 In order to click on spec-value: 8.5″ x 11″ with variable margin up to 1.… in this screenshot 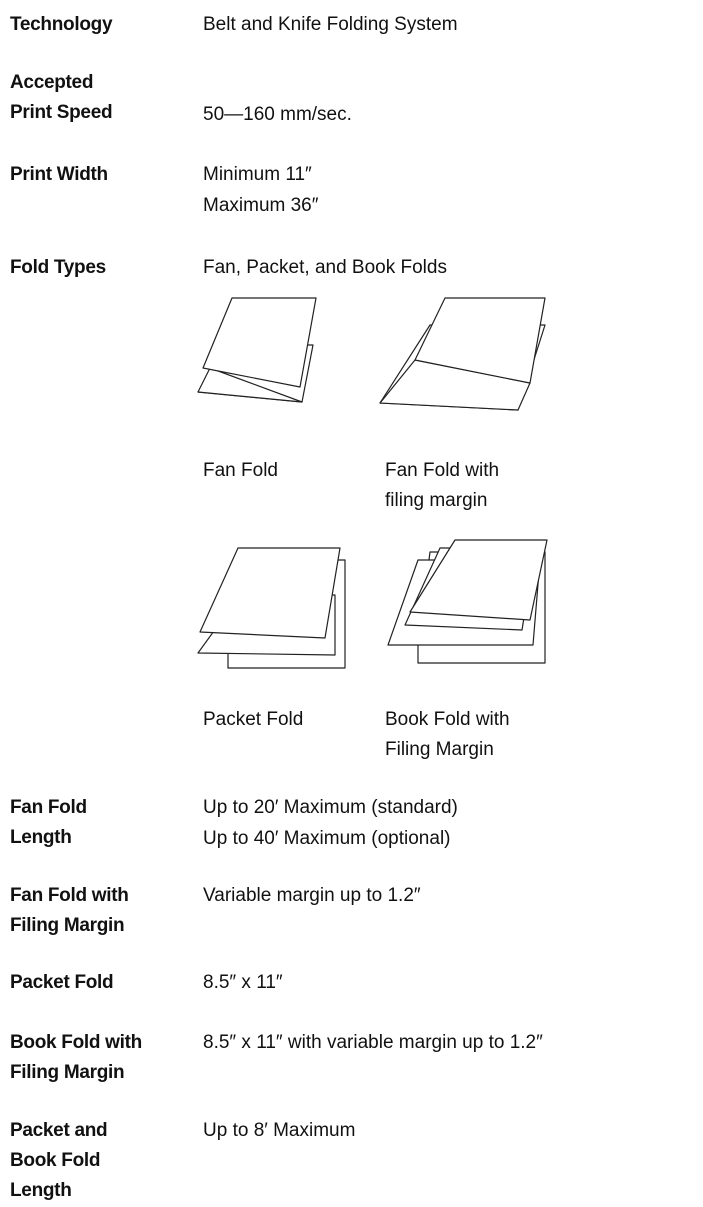, I will do `click(373, 1042)`.